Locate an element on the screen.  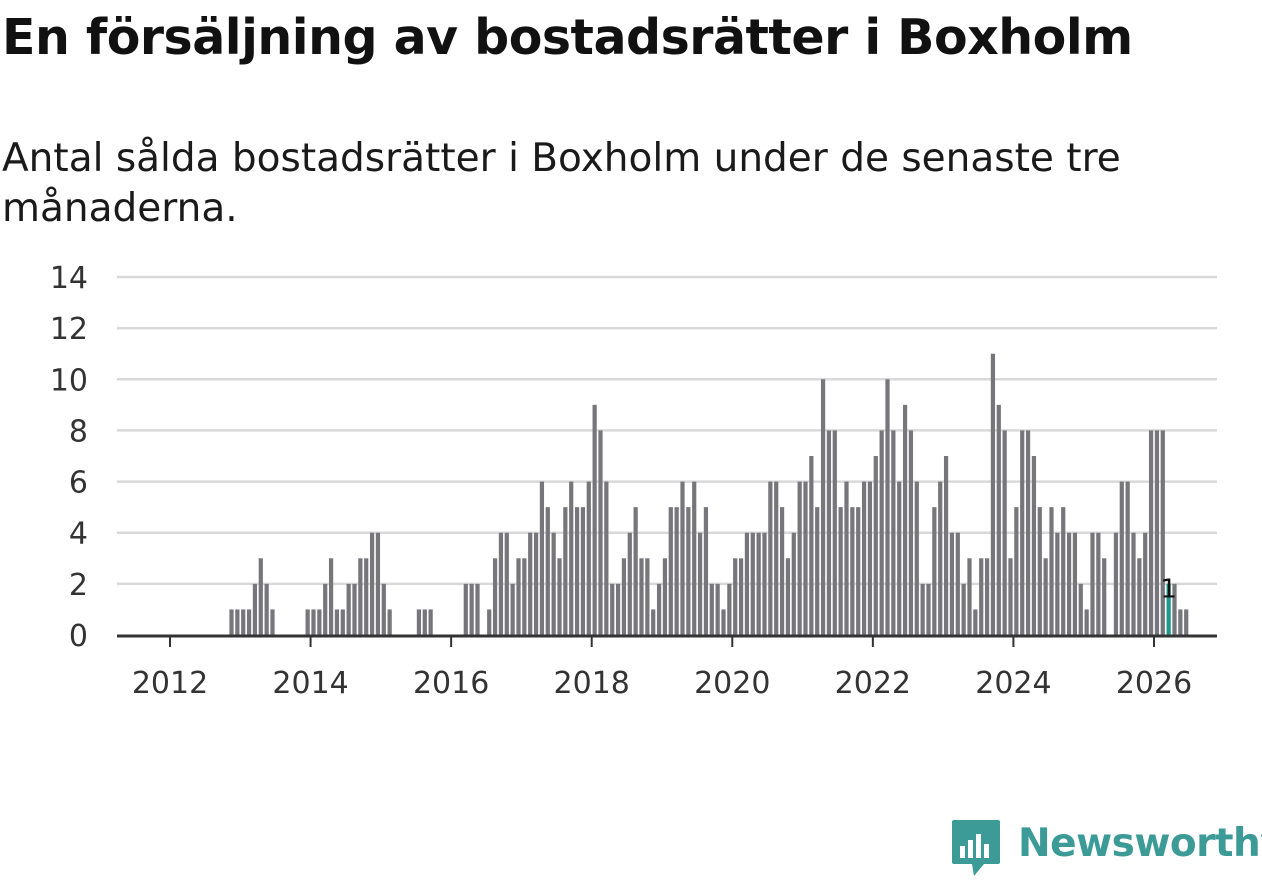
y-tick-label: 10 is located at coordinates (69, 380).